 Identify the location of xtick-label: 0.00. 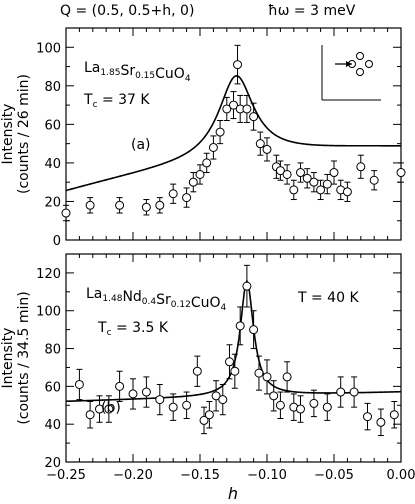
(401, 475).